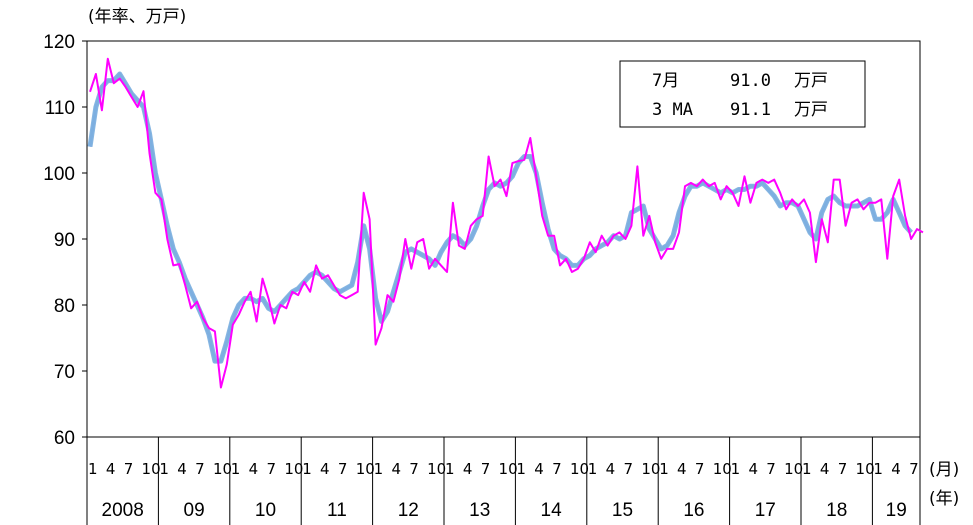  I want to click on y-axis: 60 70 80 90 100 110 120, so click(65, 240).